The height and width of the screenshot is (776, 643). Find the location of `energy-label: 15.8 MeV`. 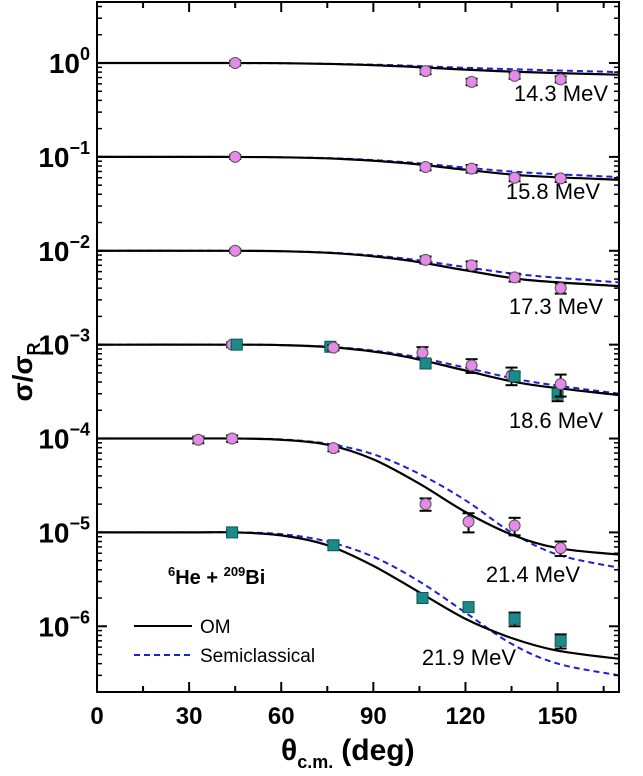

energy-label: 15.8 MeV is located at coordinates (553, 191).